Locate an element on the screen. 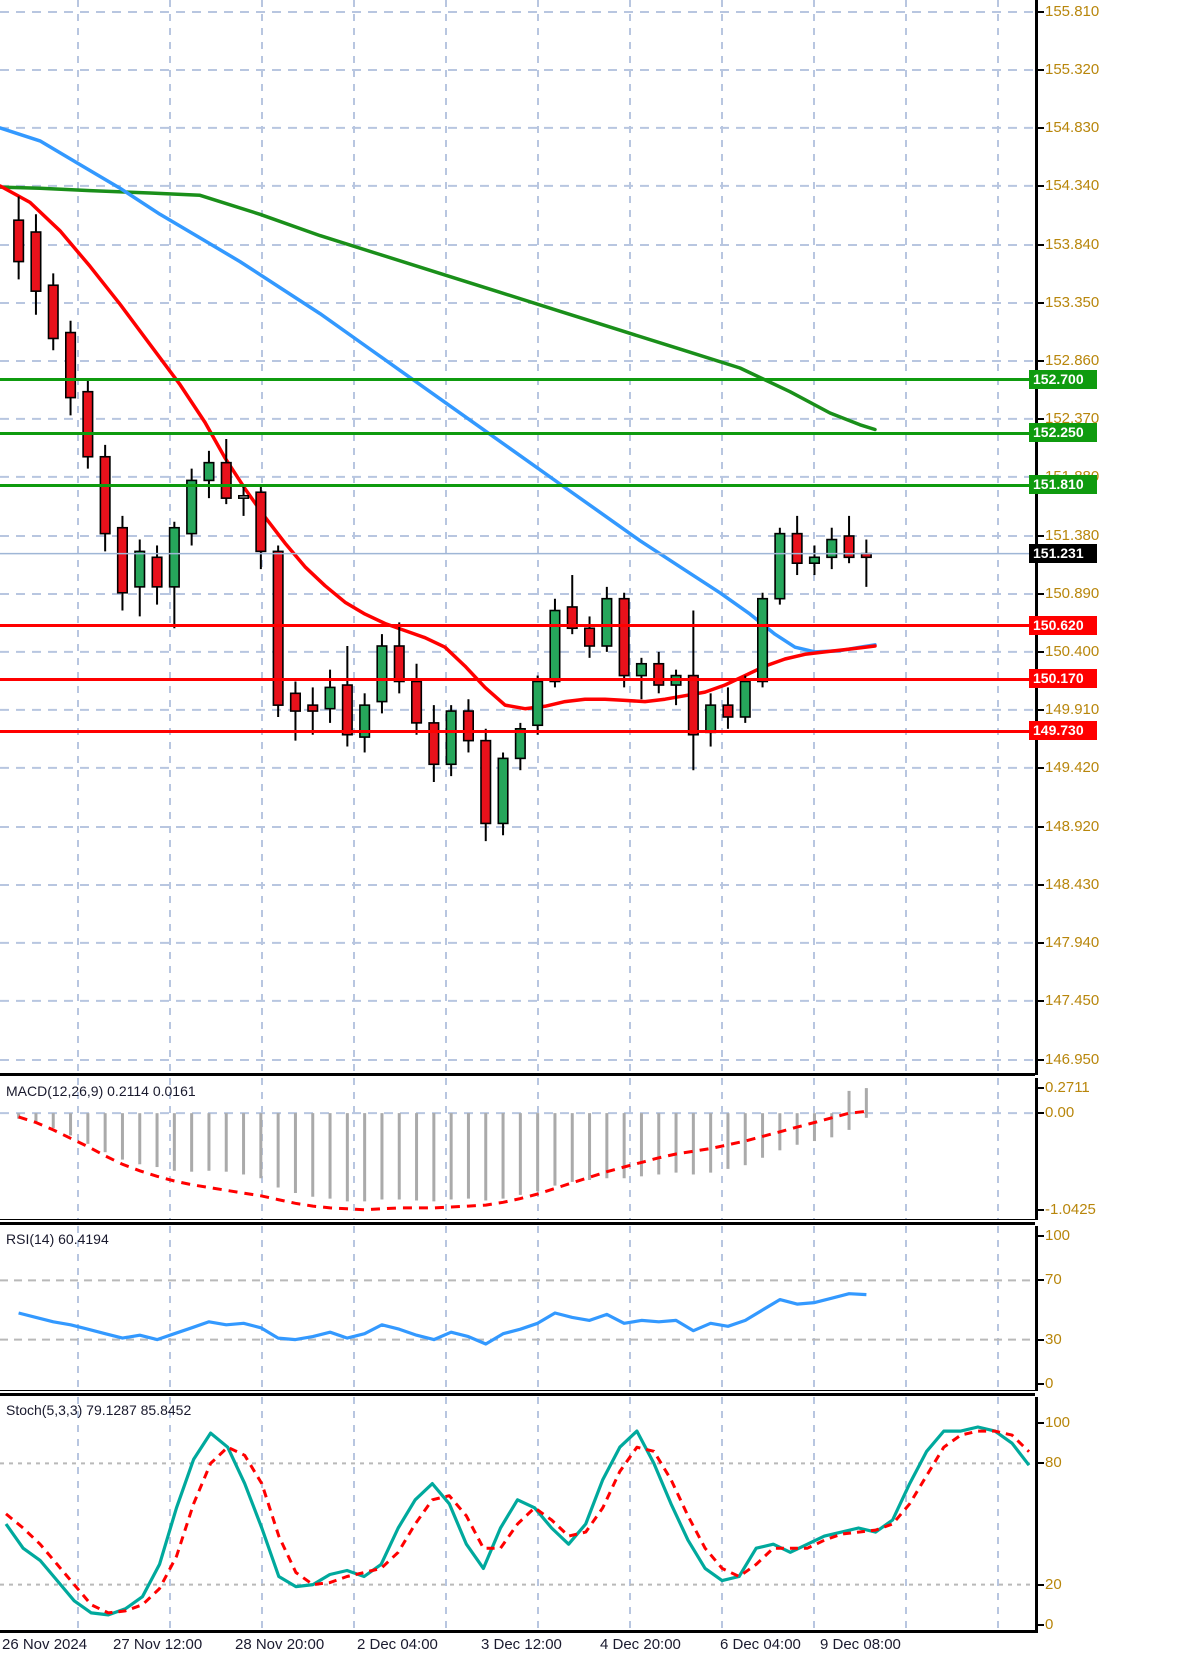 This screenshot has height=1663, width=1200. price-y-tick-label: 153.840 is located at coordinates (1072, 245).